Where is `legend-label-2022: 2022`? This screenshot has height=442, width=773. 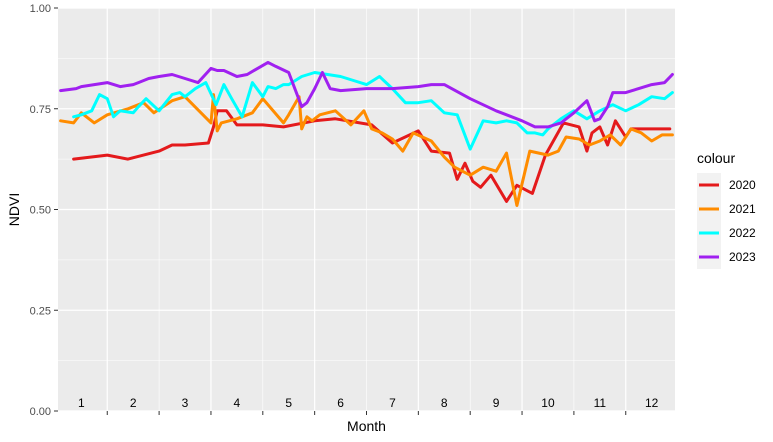 legend-label-2022: 2022 is located at coordinates (742, 233).